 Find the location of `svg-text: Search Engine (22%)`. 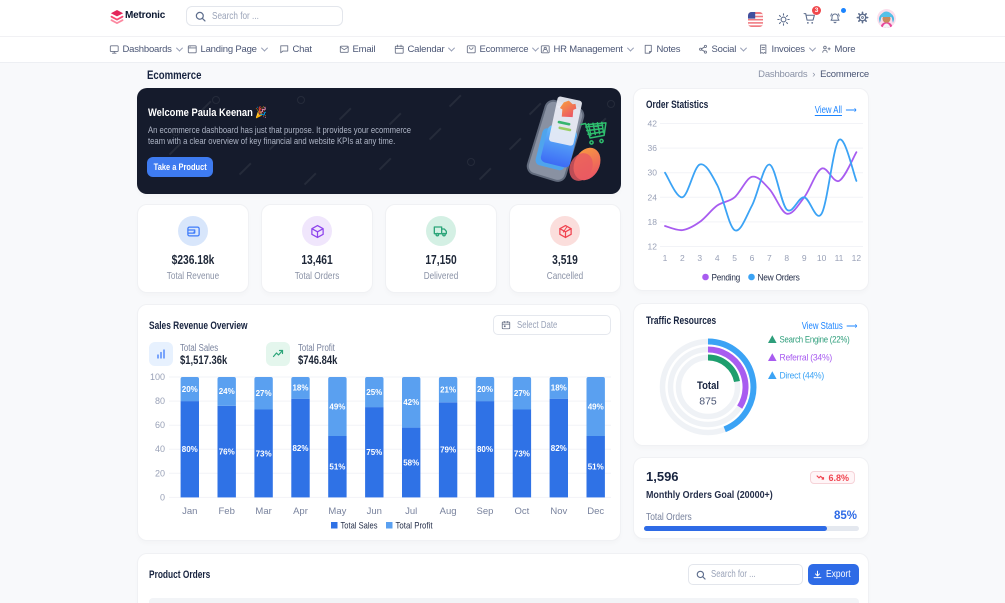

svg-text: Search Engine (22%) is located at coordinates (815, 340).